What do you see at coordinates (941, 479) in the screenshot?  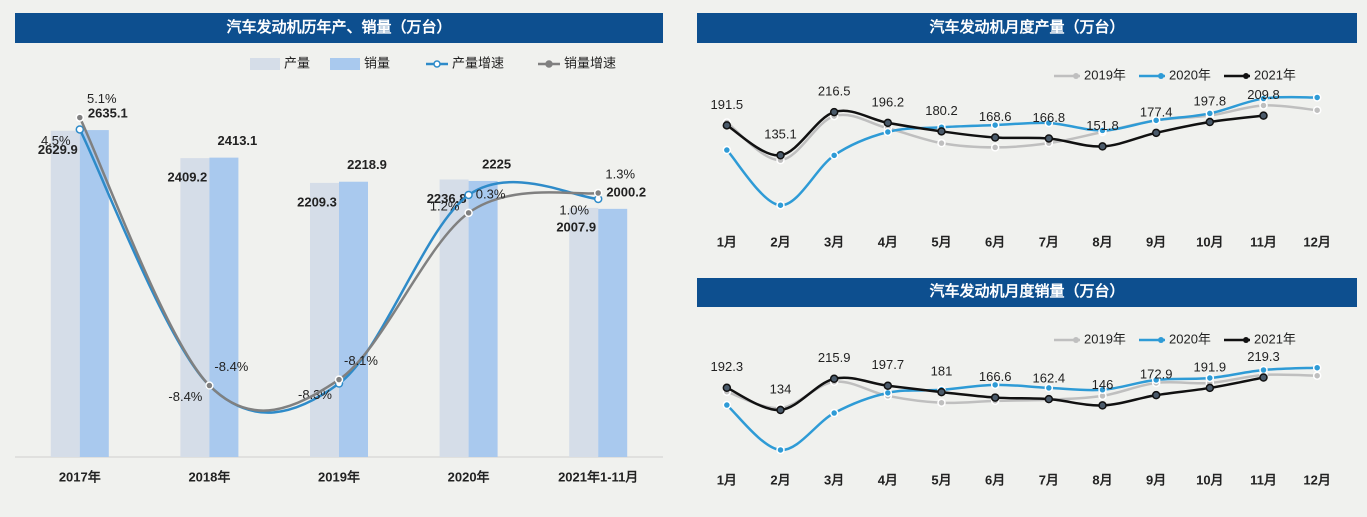 I see `x-tick-label: 5月` at bounding box center [941, 479].